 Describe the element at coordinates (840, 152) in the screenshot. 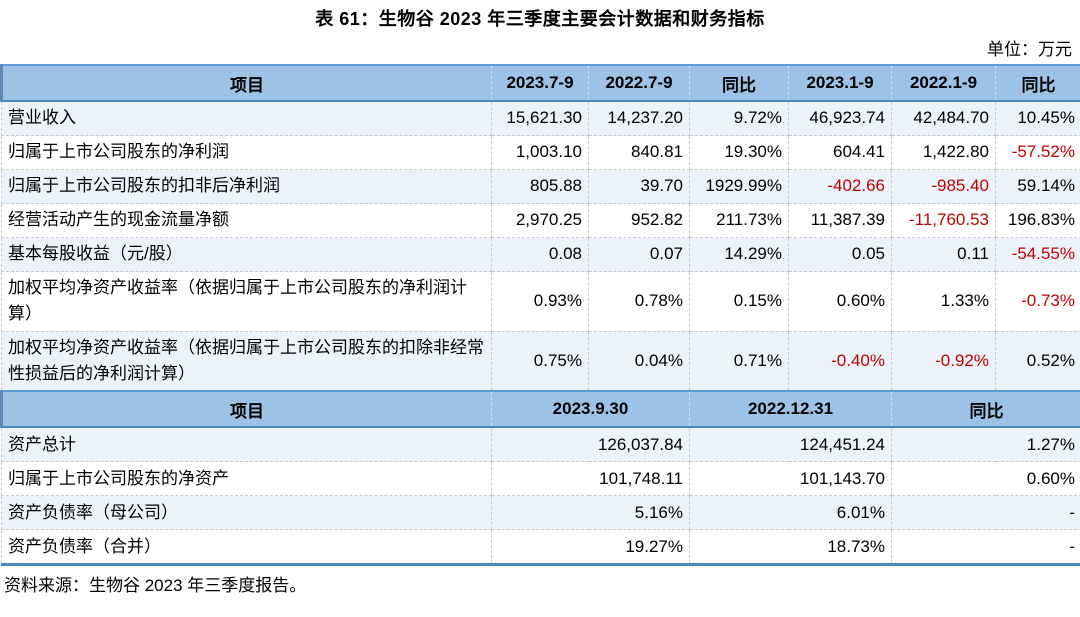

I see `cell-value: 604.41` at that location.